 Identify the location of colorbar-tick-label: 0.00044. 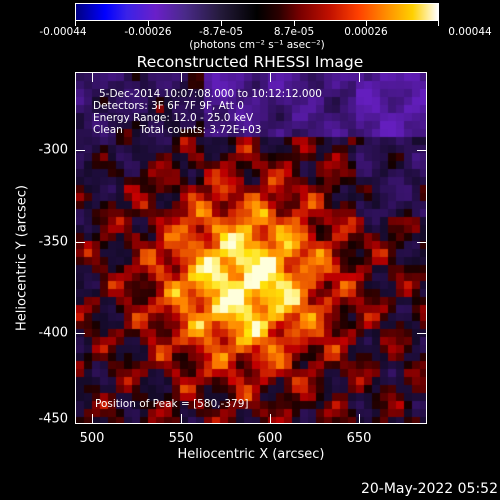
(470, 32).